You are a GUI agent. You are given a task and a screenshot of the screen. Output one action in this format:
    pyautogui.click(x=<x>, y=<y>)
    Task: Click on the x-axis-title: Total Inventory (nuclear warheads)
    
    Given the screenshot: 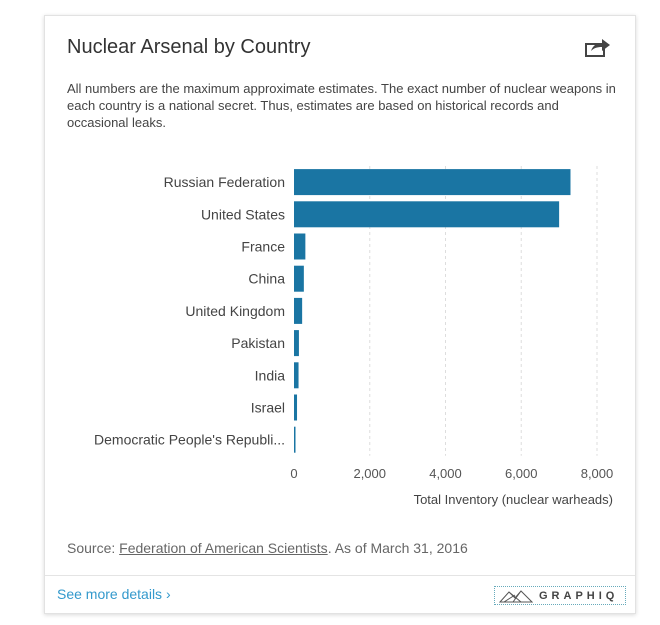 What is the action you would take?
    pyautogui.click(x=513, y=499)
    